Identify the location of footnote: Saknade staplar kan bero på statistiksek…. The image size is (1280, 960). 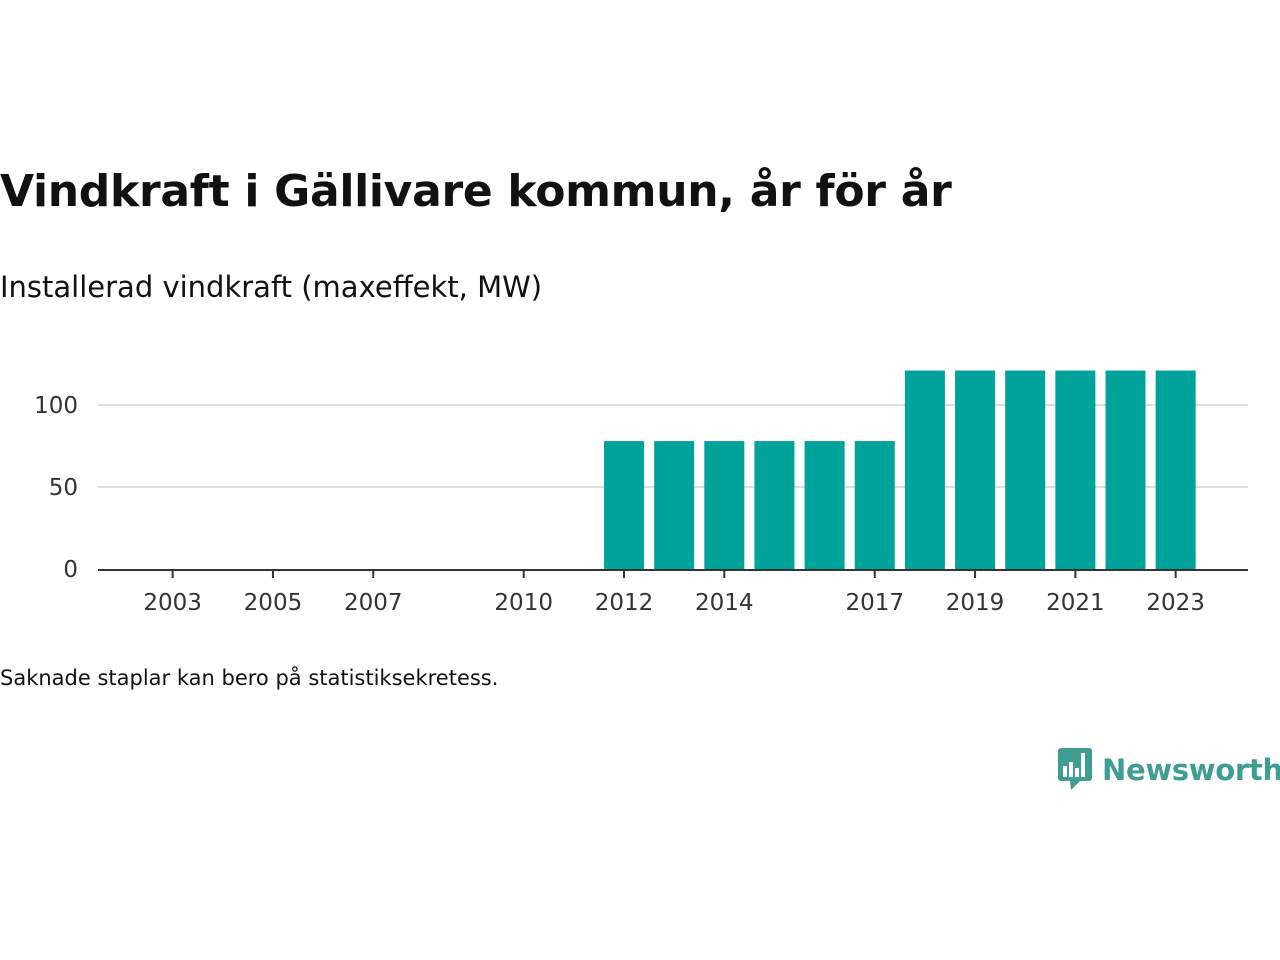
(249, 678).